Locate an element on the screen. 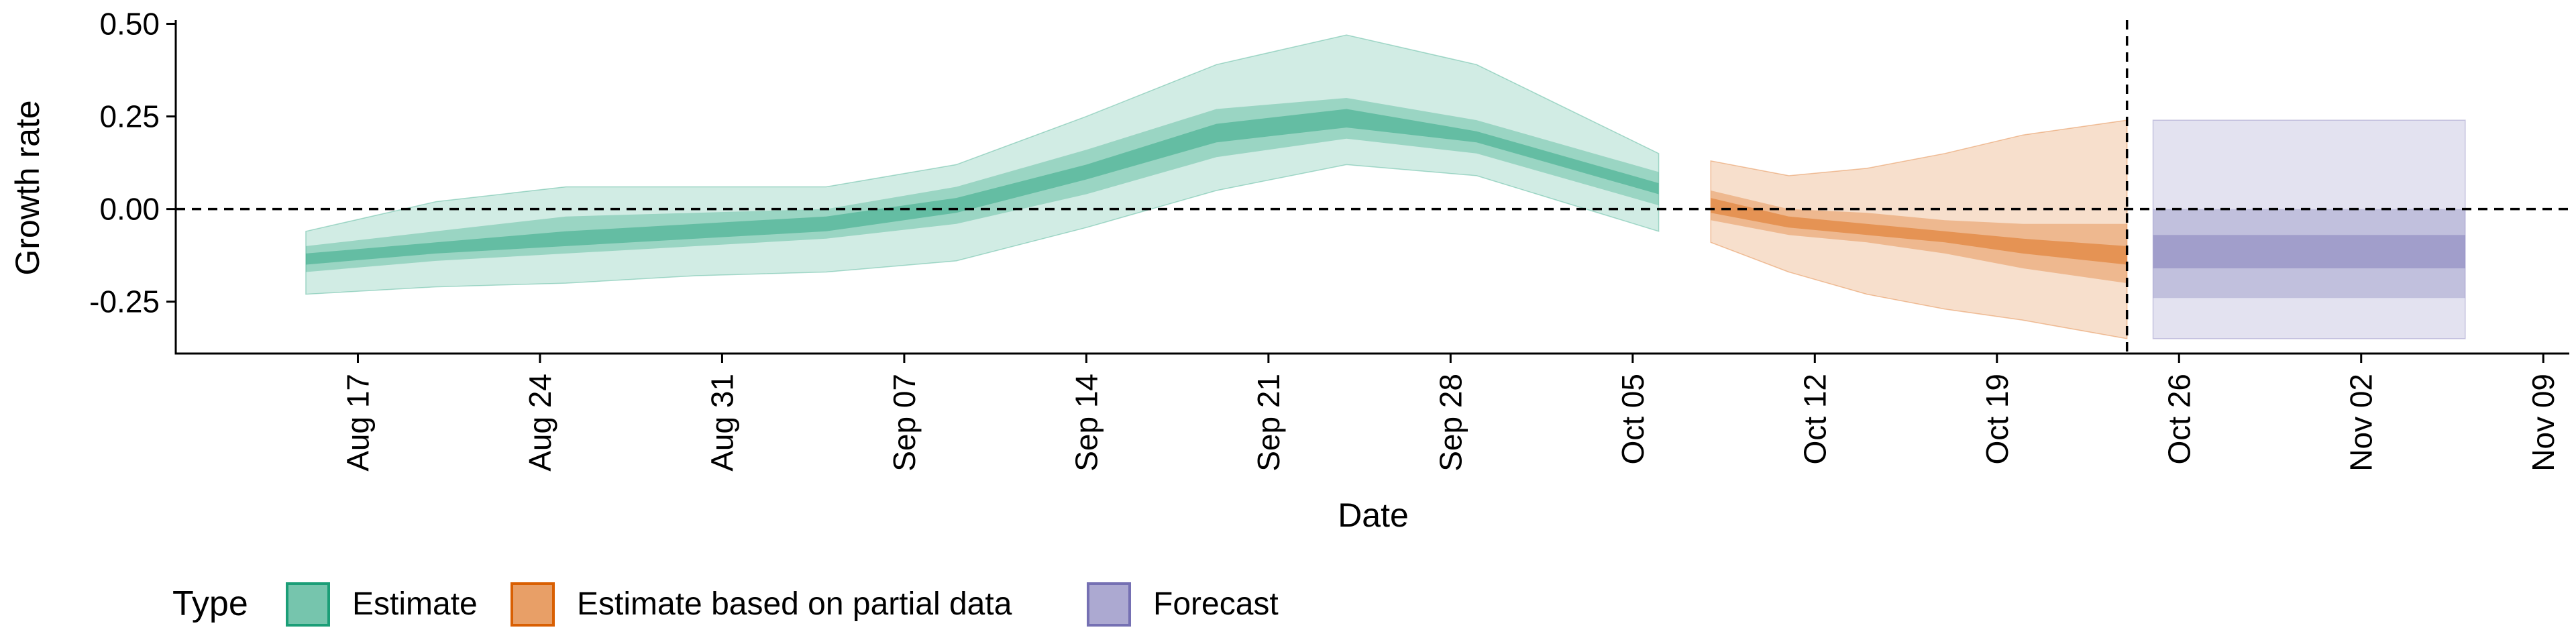  x-tick-label: Oct 12 is located at coordinates (1814, 419).